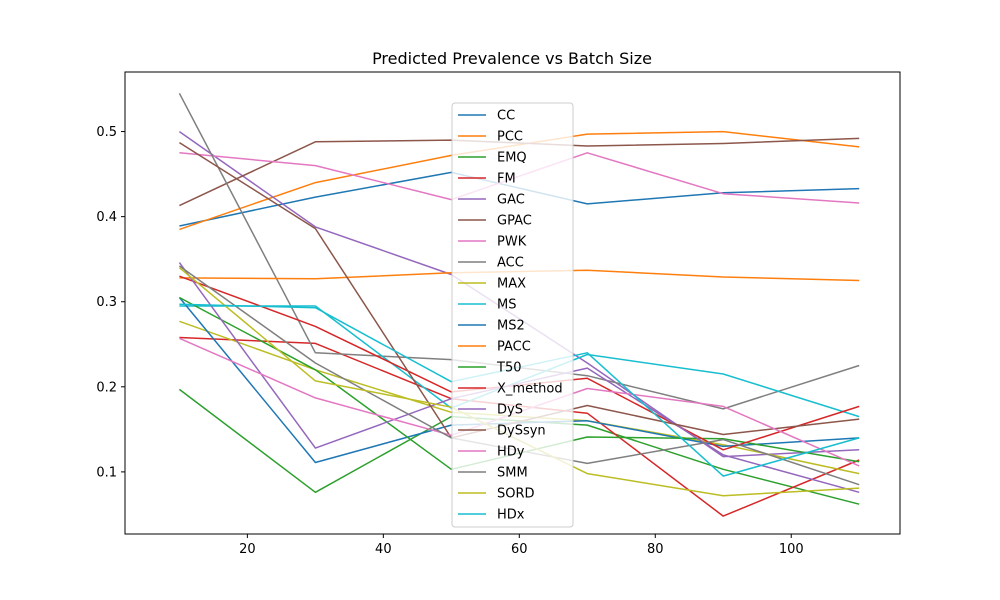  Describe the element at coordinates (106, 132) in the screenshot. I see `y-tick-label: 0.5` at that location.